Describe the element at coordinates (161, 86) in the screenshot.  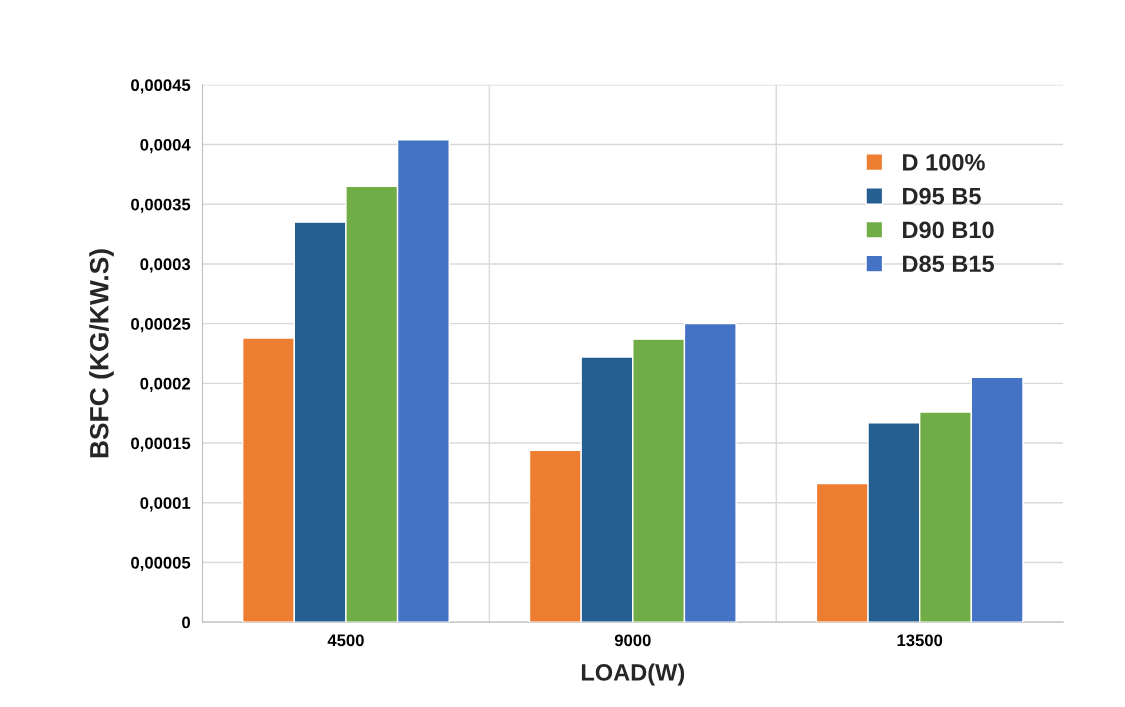
I see `y-tick-label: 0,00045` at that location.